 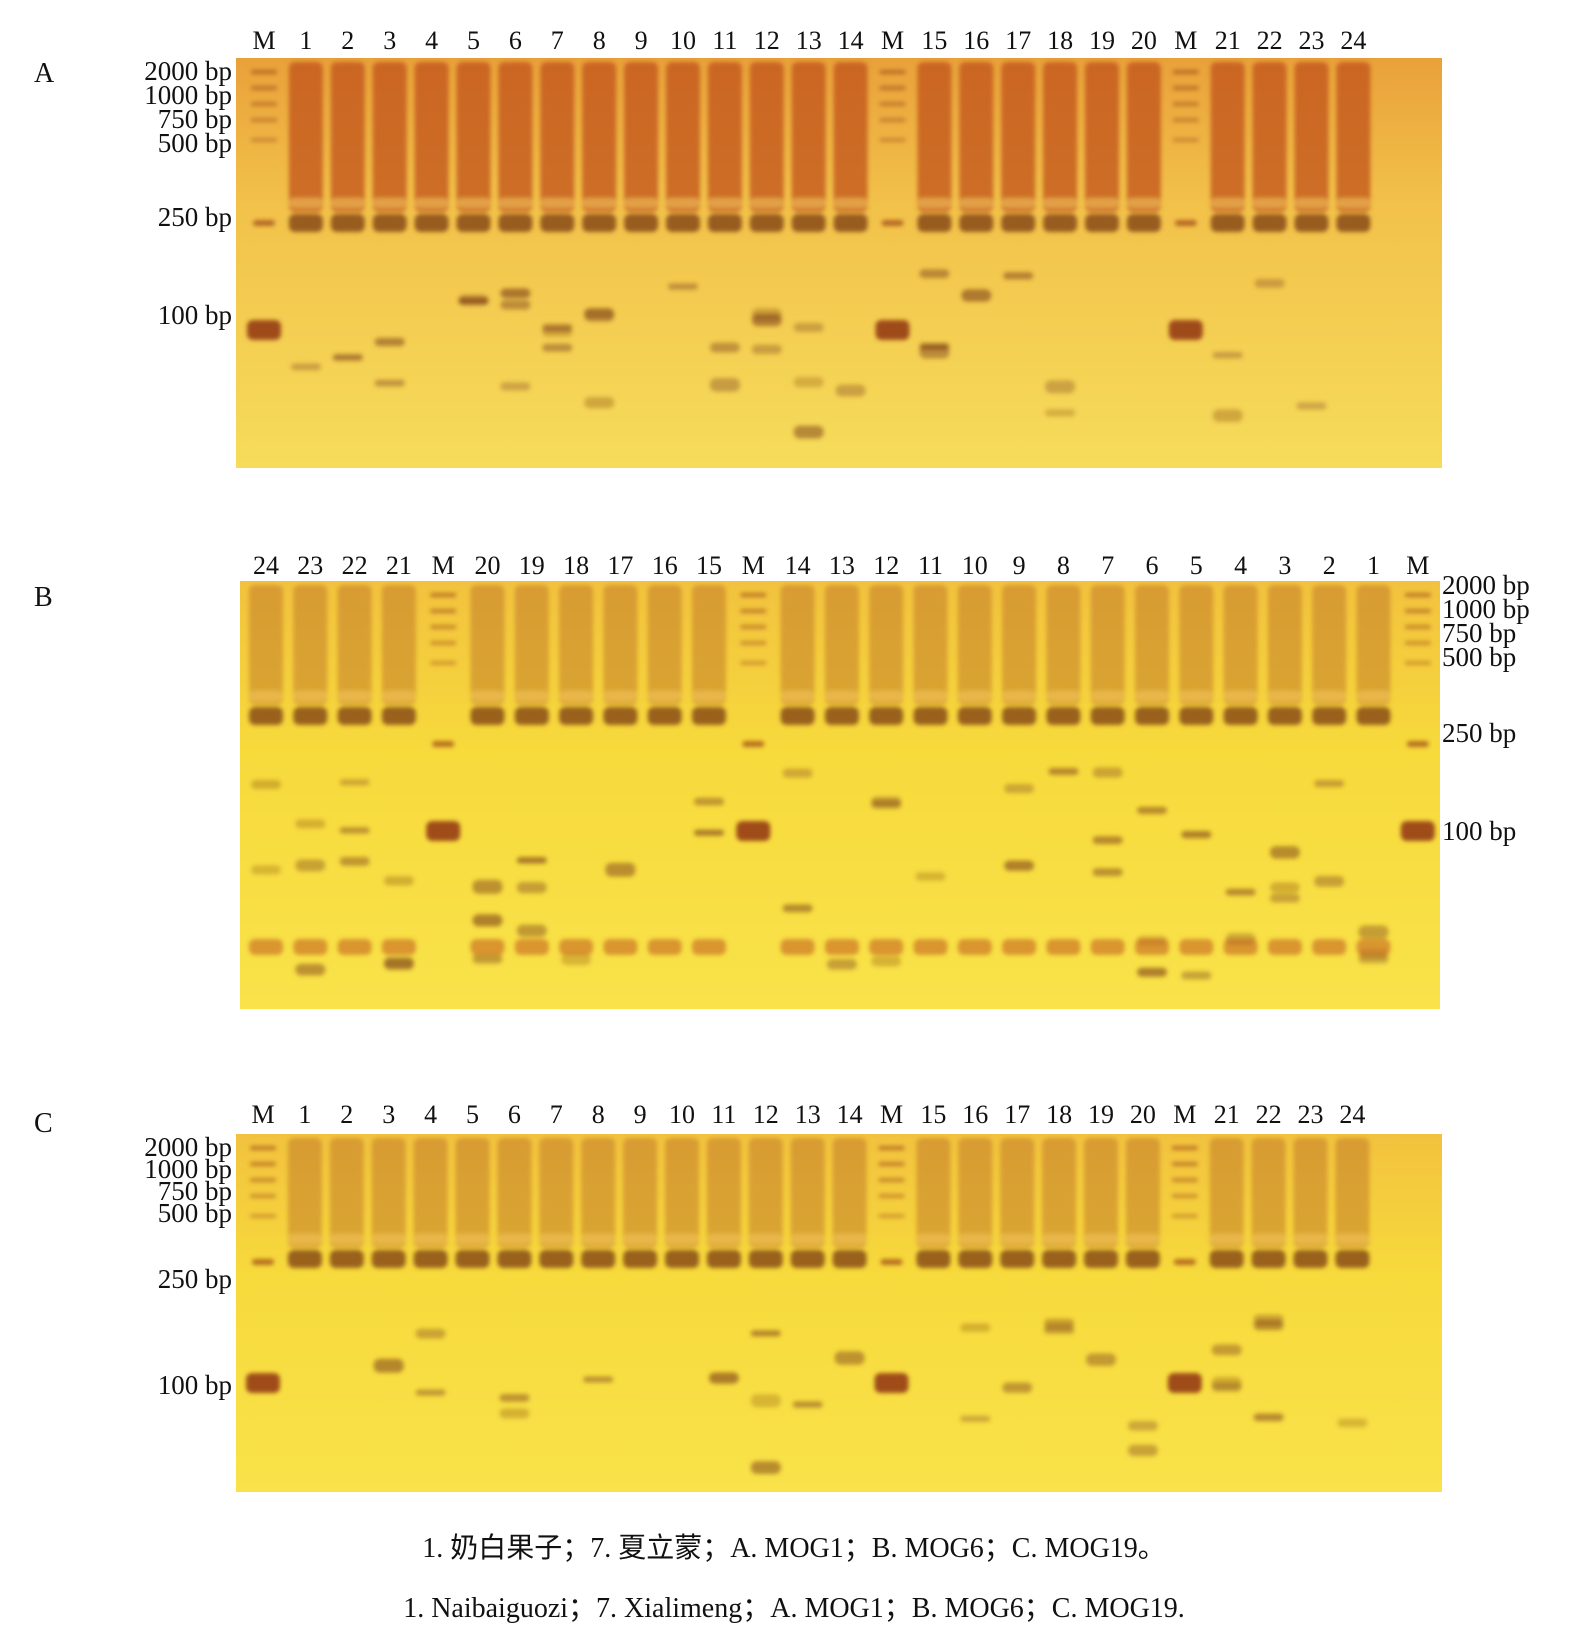 I want to click on lane-label: 24, so click(x=266, y=565).